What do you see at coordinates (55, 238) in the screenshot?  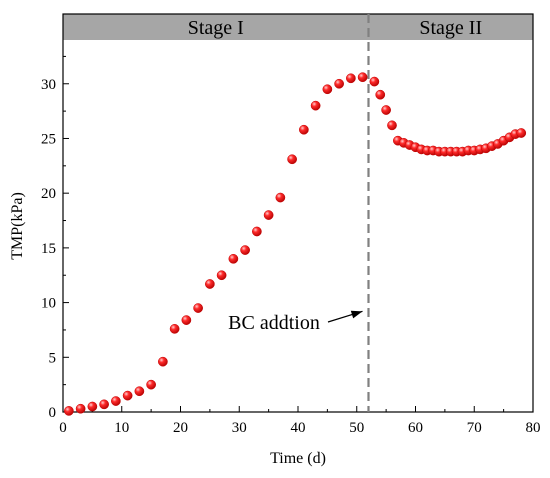 I see `y-axis: 0 5 10 15 20 25 30` at bounding box center [55, 238].